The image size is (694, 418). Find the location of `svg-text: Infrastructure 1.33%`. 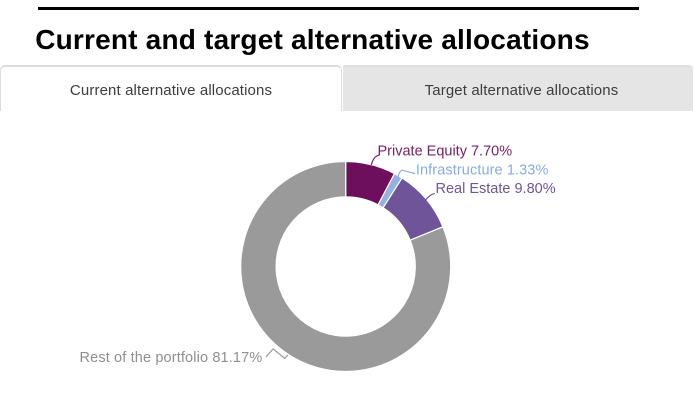

svg-text: Infrastructure 1.33% is located at coordinates (482, 171).